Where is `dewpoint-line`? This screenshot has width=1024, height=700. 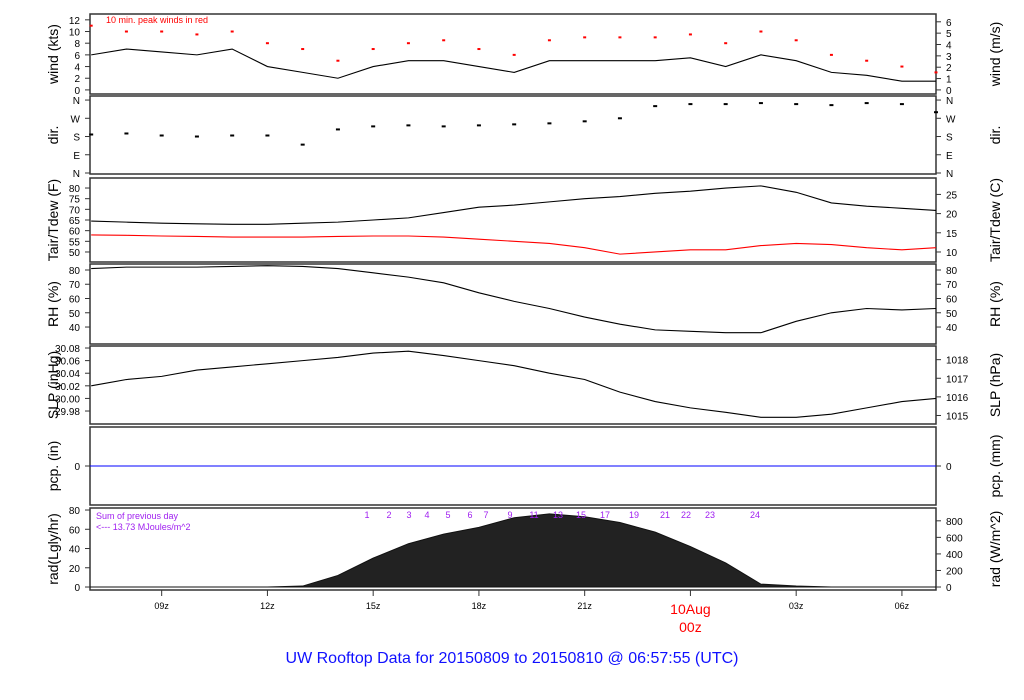
dewpoint-line is located at coordinates (514, 244).